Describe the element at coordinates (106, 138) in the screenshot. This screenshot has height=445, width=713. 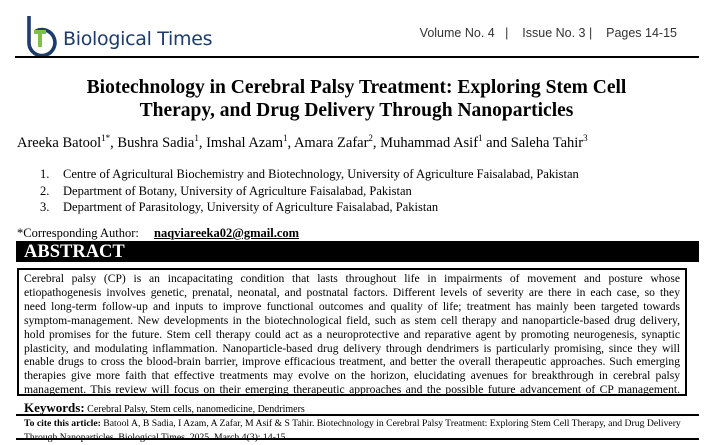
I see `author-affiliation-mark: 1*` at that location.